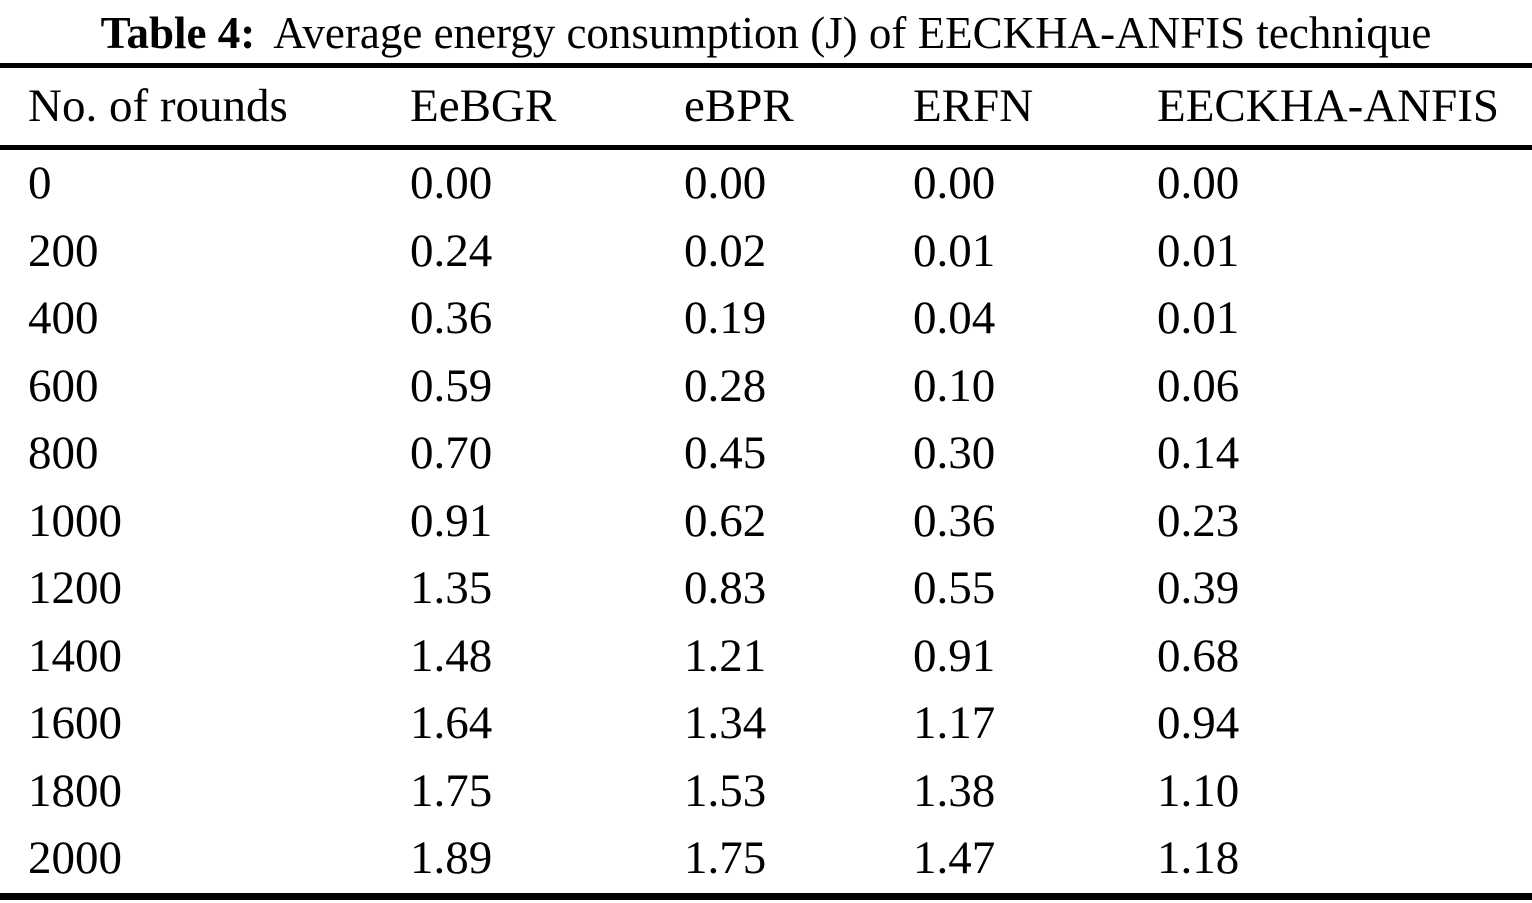  What do you see at coordinates (75, 588) in the screenshot?
I see `table-cell: 1200` at bounding box center [75, 588].